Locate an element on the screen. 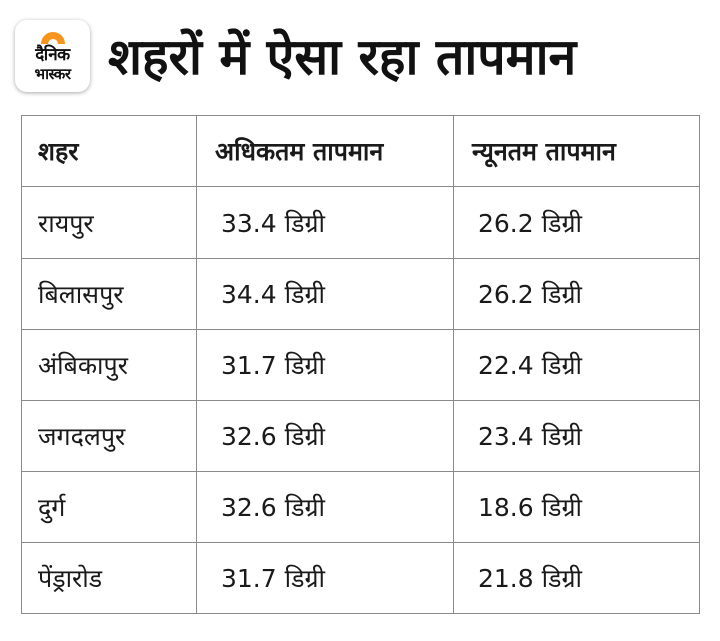 Image resolution: width=720 pixels, height=641 pixels. table-row: अंबिकापुर 31.7 डिग्री 22.4 डिग्री is located at coordinates (360, 365).